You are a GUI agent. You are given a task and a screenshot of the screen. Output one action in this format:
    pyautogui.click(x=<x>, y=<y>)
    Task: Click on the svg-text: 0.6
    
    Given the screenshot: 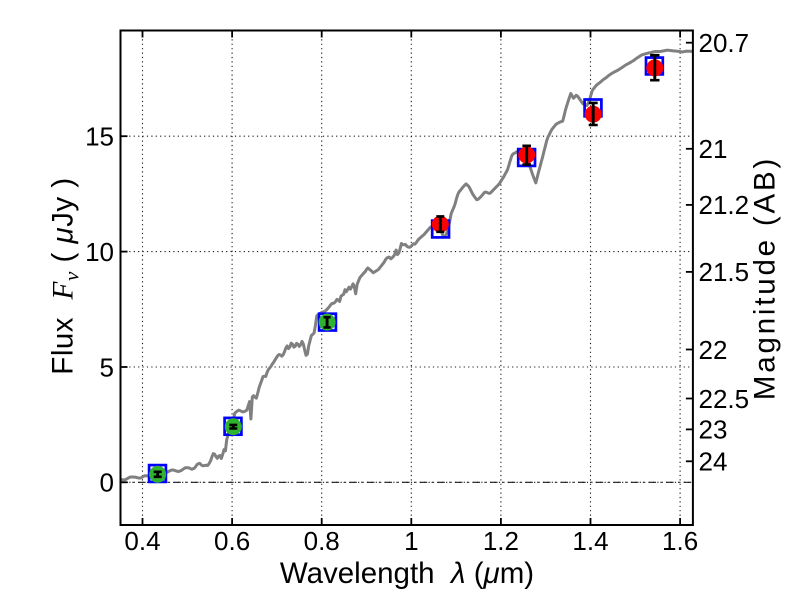 What is the action you would take?
    pyautogui.click(x=232, y=541)
    